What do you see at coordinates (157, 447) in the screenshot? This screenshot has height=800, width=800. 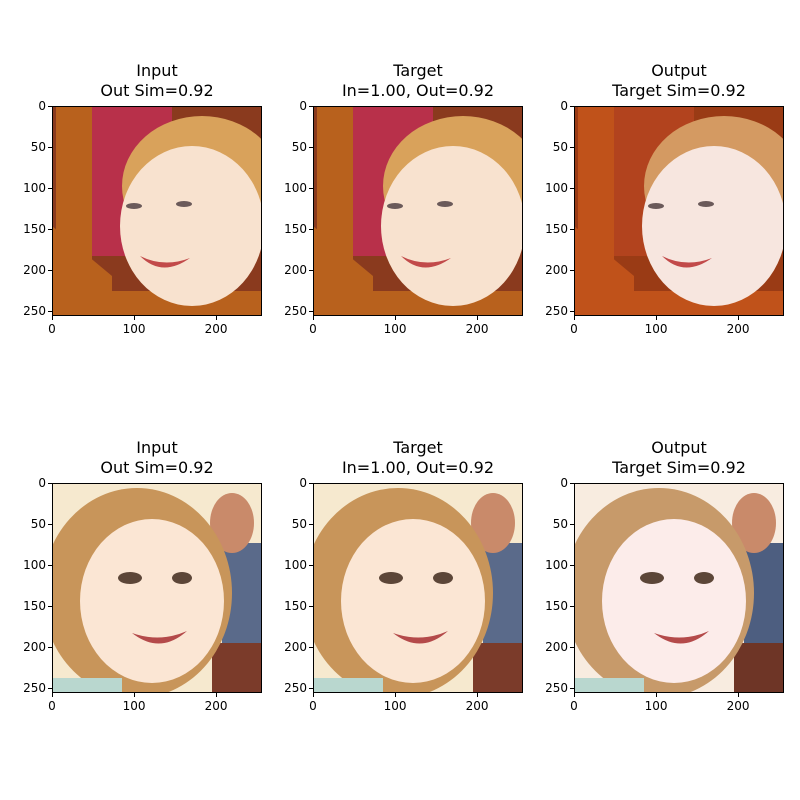 I see `panel-title-line1: Input` at bounding box center [157, 447].